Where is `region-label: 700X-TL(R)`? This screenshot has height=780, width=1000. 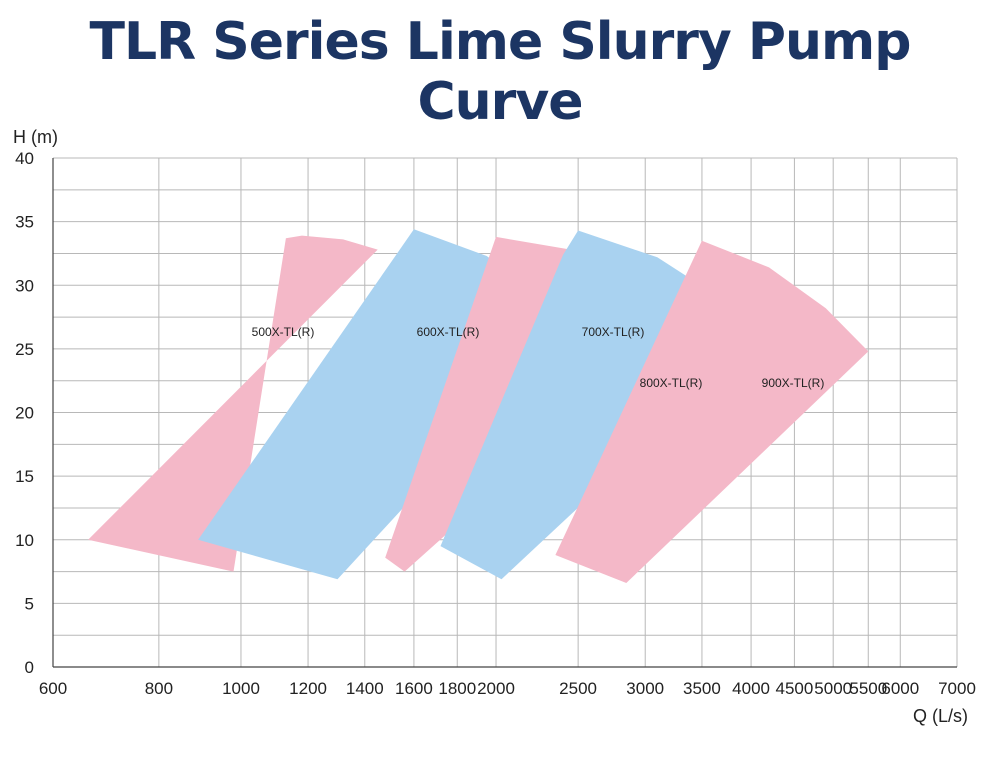 region-label: 700X-TL(R) is located at coordinates (613, 332).